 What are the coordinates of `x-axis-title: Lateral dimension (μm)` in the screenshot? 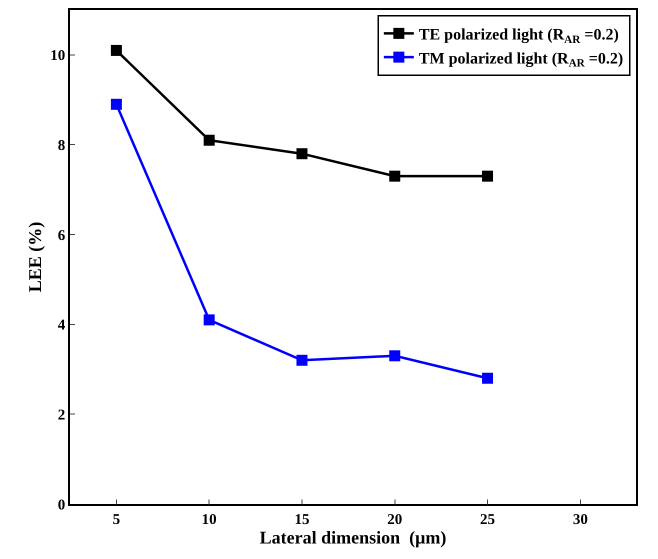 It's located at (353, 538).